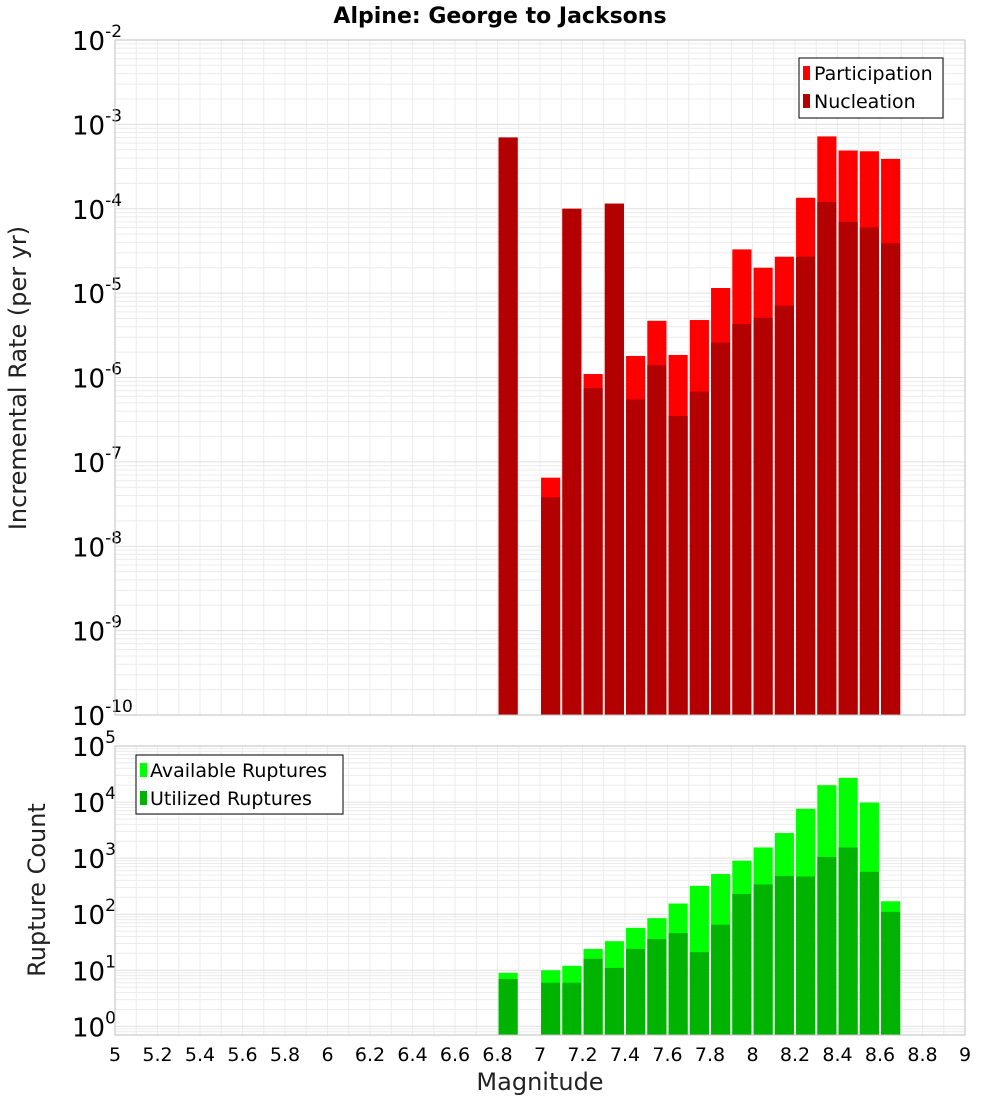 This screenshot has width=1000, height=1100. What do you see at coordinates (97, 545) in the screenshot?
I see `top-y-tick-label: 10⁻⁸` at bounding box center [97, 545].